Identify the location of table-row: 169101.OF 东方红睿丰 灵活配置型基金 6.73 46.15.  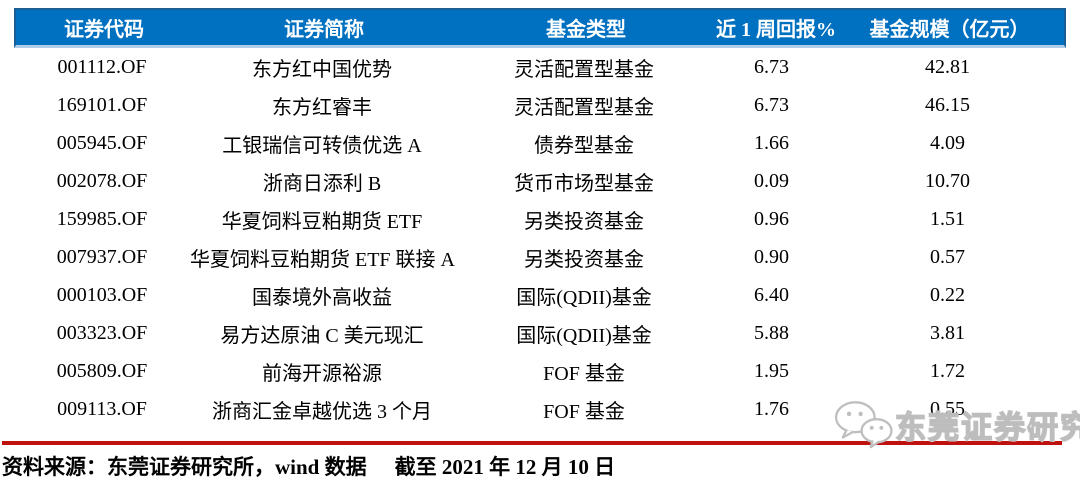
(540, 105).